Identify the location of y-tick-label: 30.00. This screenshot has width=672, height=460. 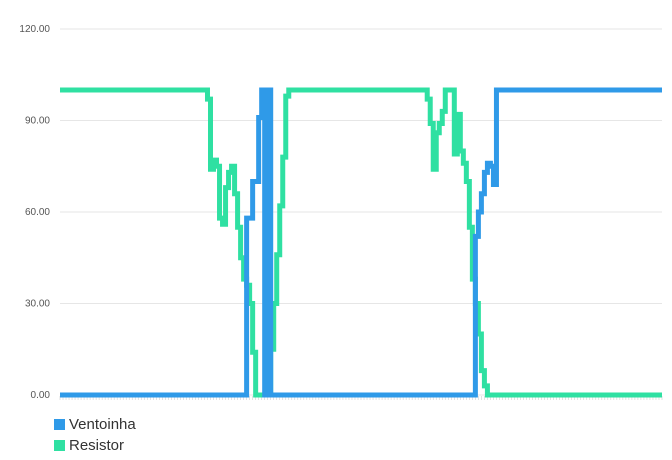
(37, 304).